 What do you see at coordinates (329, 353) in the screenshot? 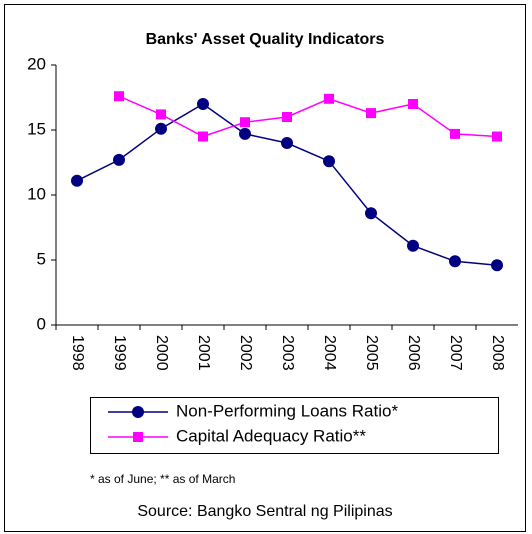
I see `x-tick-label: 2004` at bounding box center [329, 353].